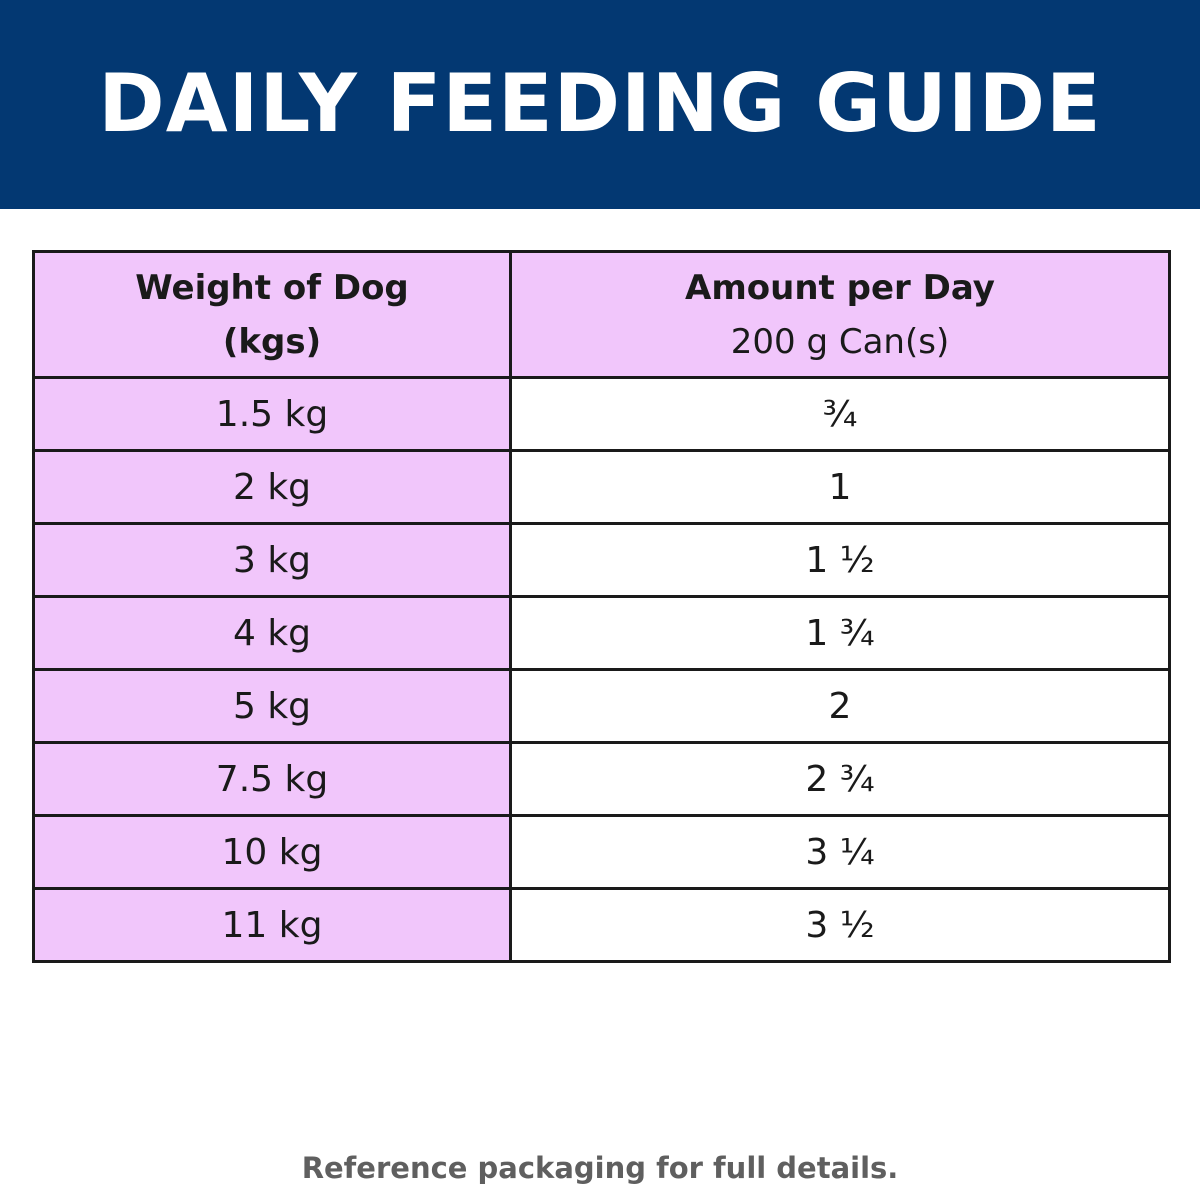 This screenshot has width=1200, height=1200. I want to click on page-title: DAILY FEEDING GUIDE, so click(600, 103).